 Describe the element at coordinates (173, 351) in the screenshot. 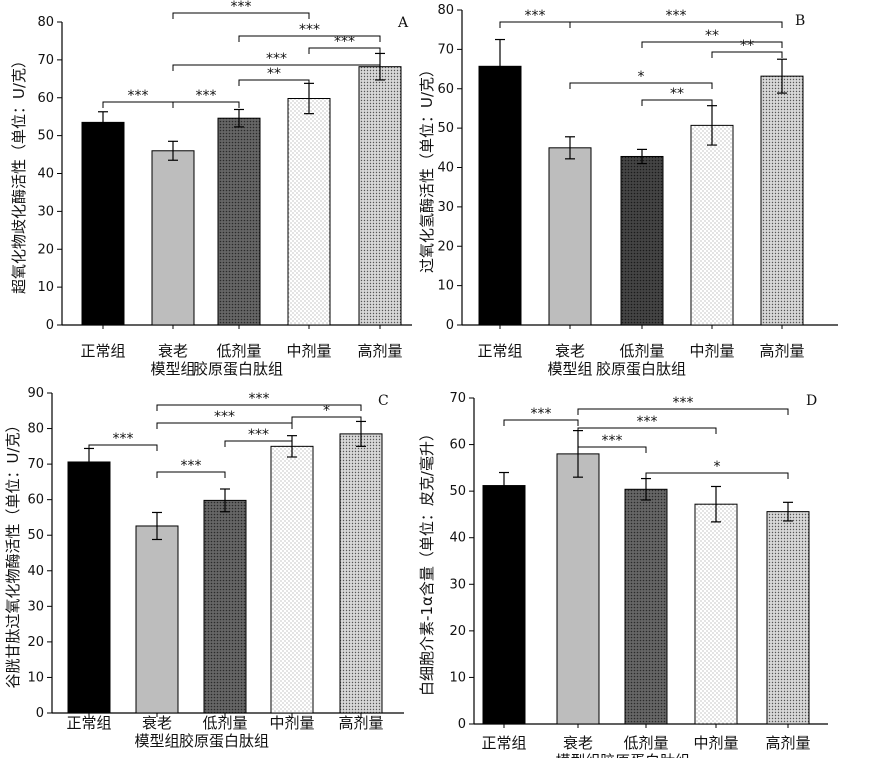

I see `category-label: 衰老` at that location.